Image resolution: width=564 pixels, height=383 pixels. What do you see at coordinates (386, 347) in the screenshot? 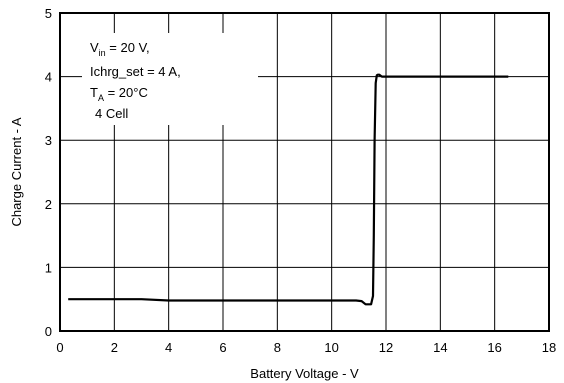
I see `x-tick-label: 12` at bounding box center [386, 347].